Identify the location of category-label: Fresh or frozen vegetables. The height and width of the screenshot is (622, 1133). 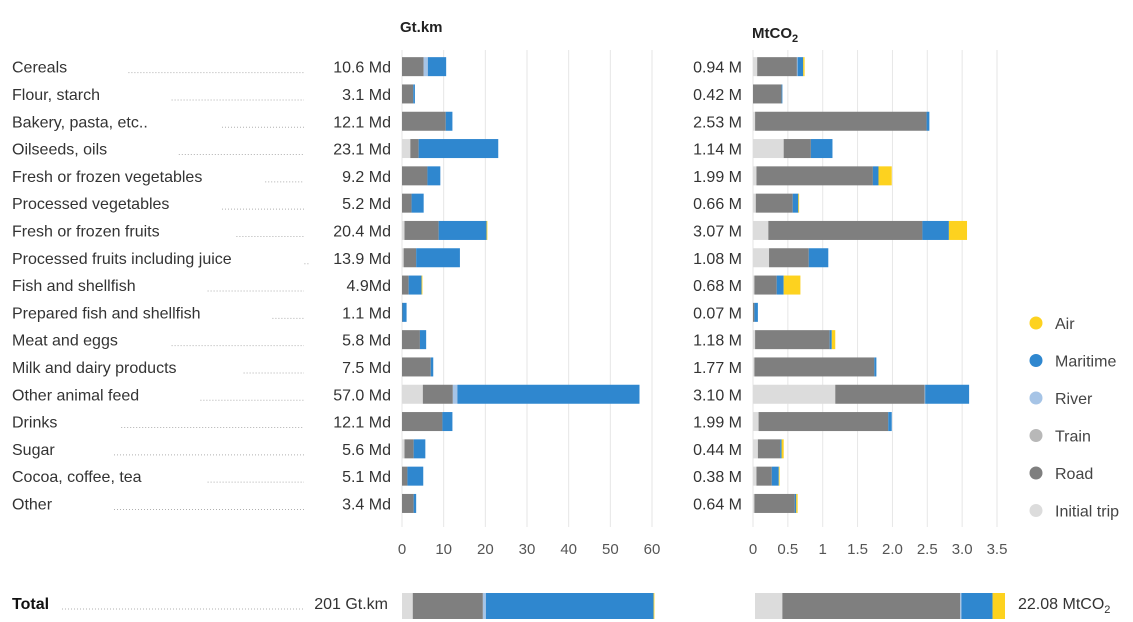
(107, 177).